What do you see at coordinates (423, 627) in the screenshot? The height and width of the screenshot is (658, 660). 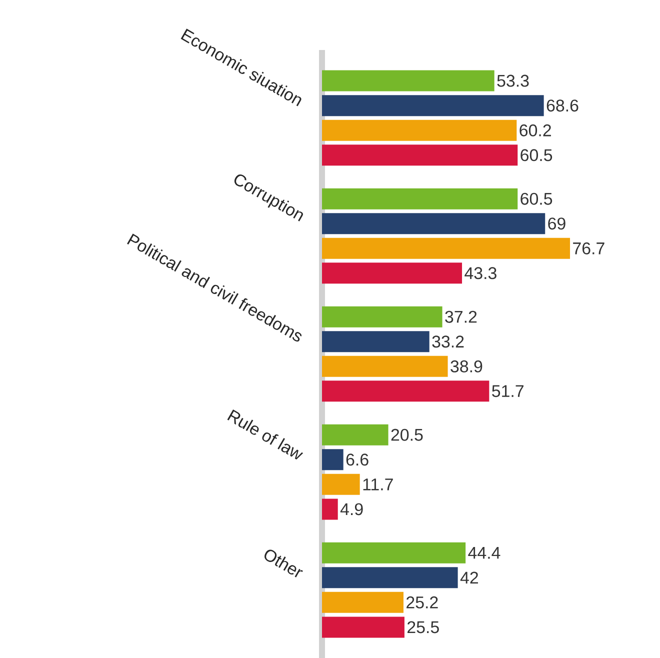 I see `data-label: 25.5` at bounding box center [423, 627].